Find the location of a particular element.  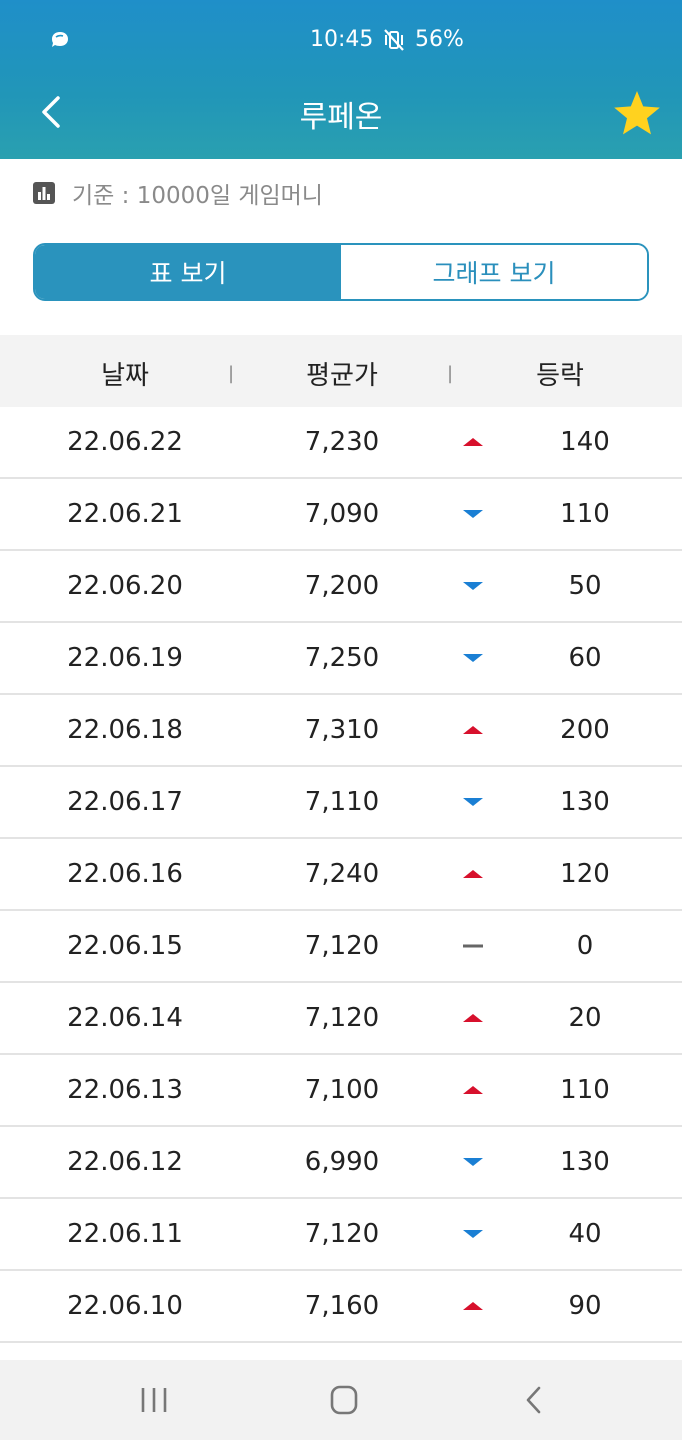

row-date: 22.06.21 is located at coordinates (125, 514).